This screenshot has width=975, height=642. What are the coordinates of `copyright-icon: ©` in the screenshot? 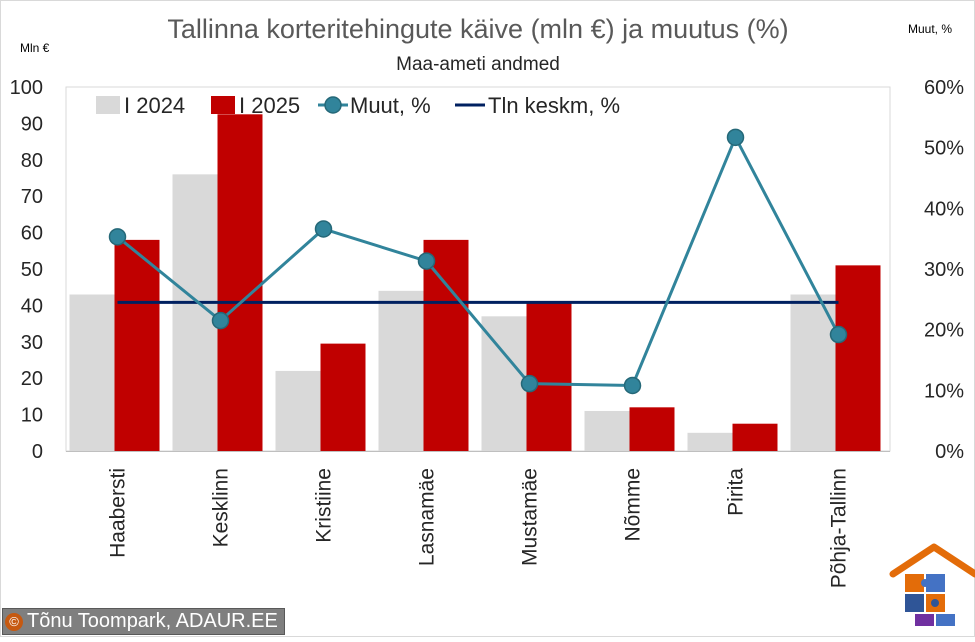 It's located at (14, 622).